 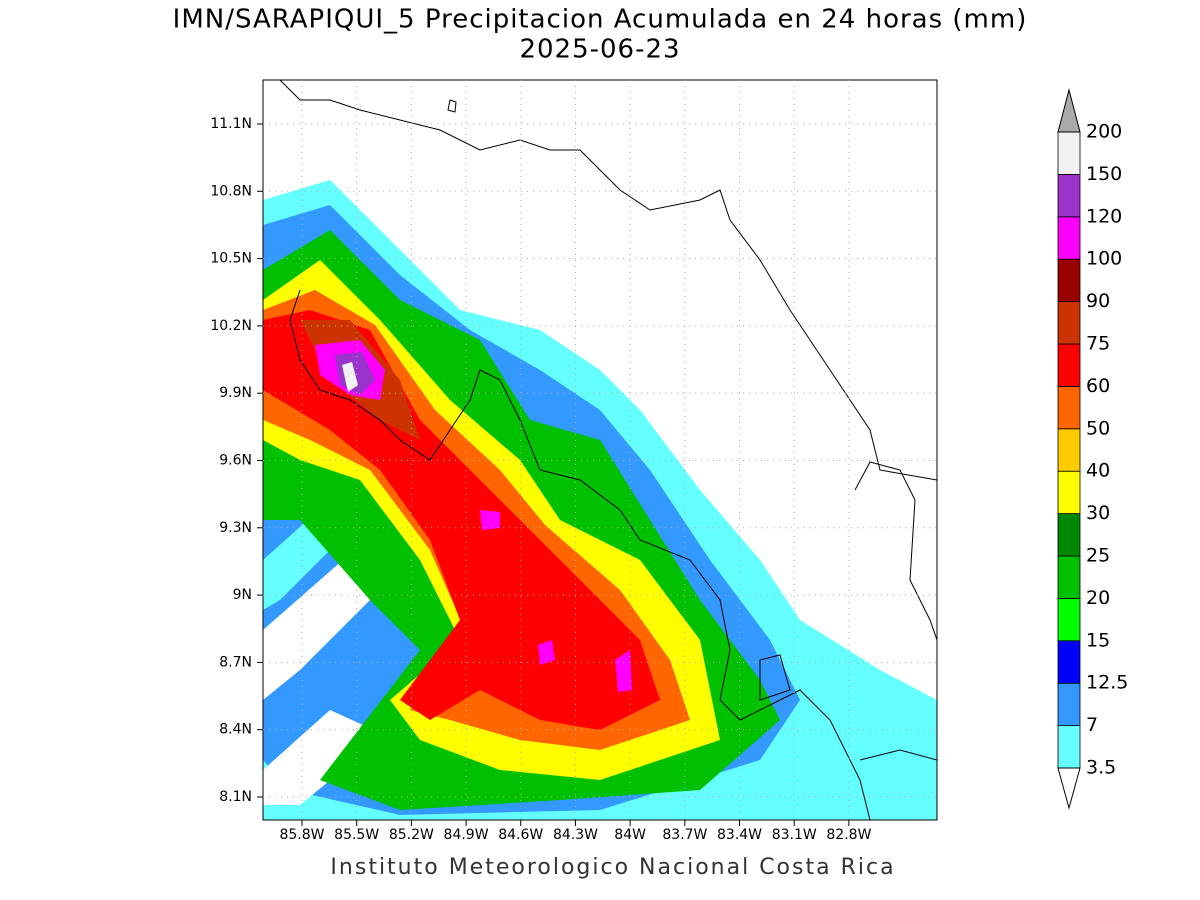 What do you see at coordinates (1092, 725) in the screenshot?
I see `colorbar-label: 7` at bounding box center [1092, 725].